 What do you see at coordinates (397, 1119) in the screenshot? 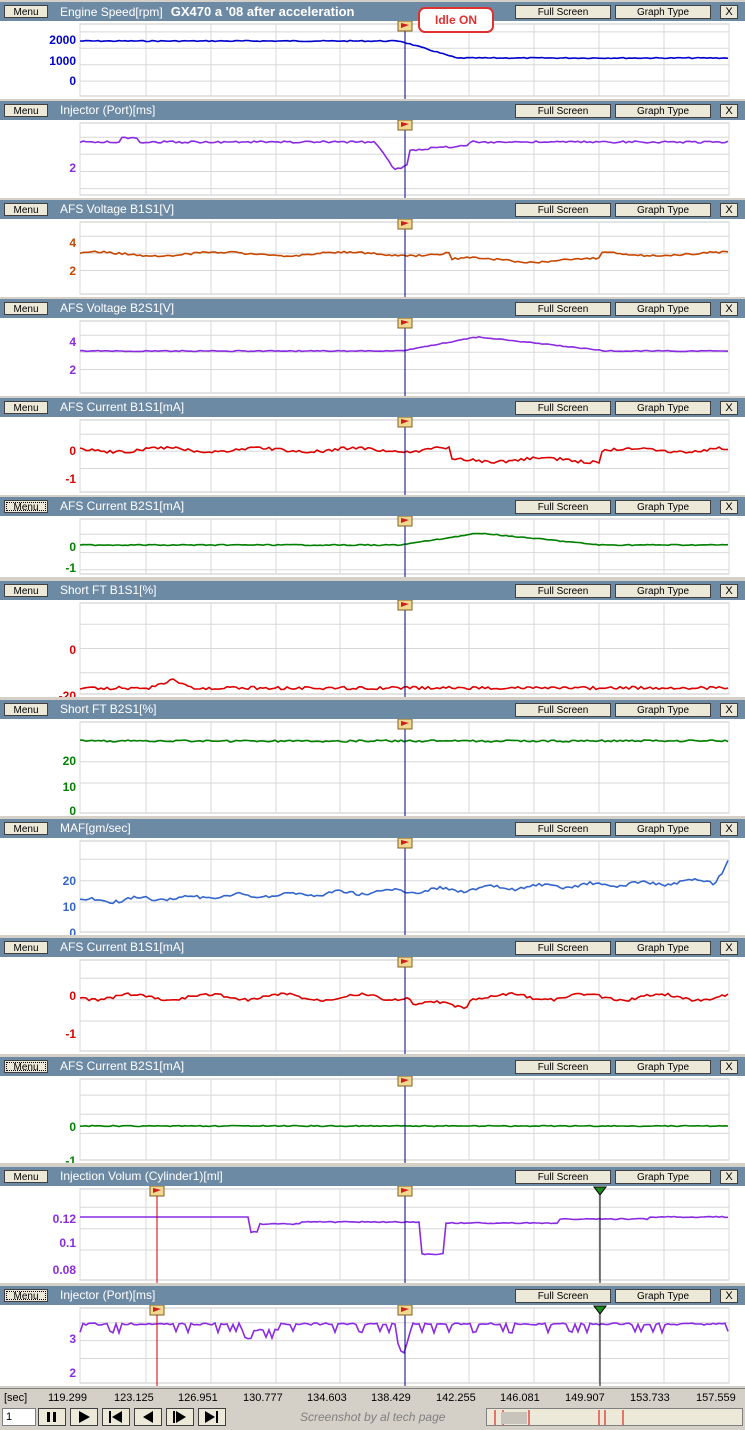
I see `plot-svg: 0 -1` at bounding box center [397, 1119].